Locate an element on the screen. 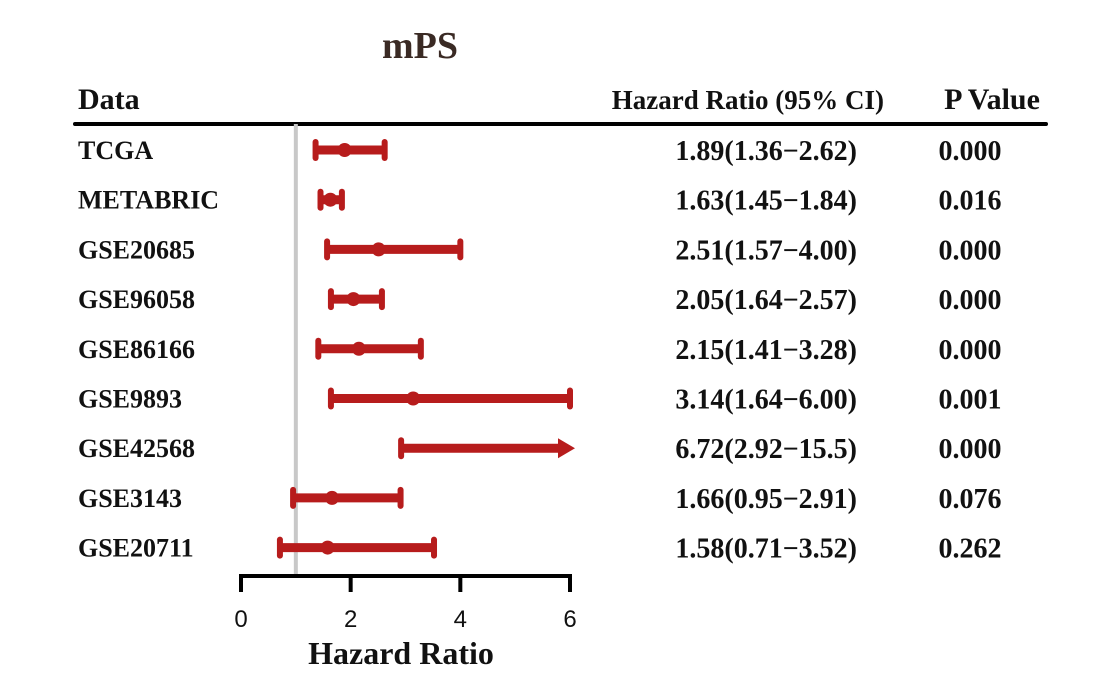 The image size is (1100, 680). column-header-p-value: P Value is located at coordinates (992, 99).